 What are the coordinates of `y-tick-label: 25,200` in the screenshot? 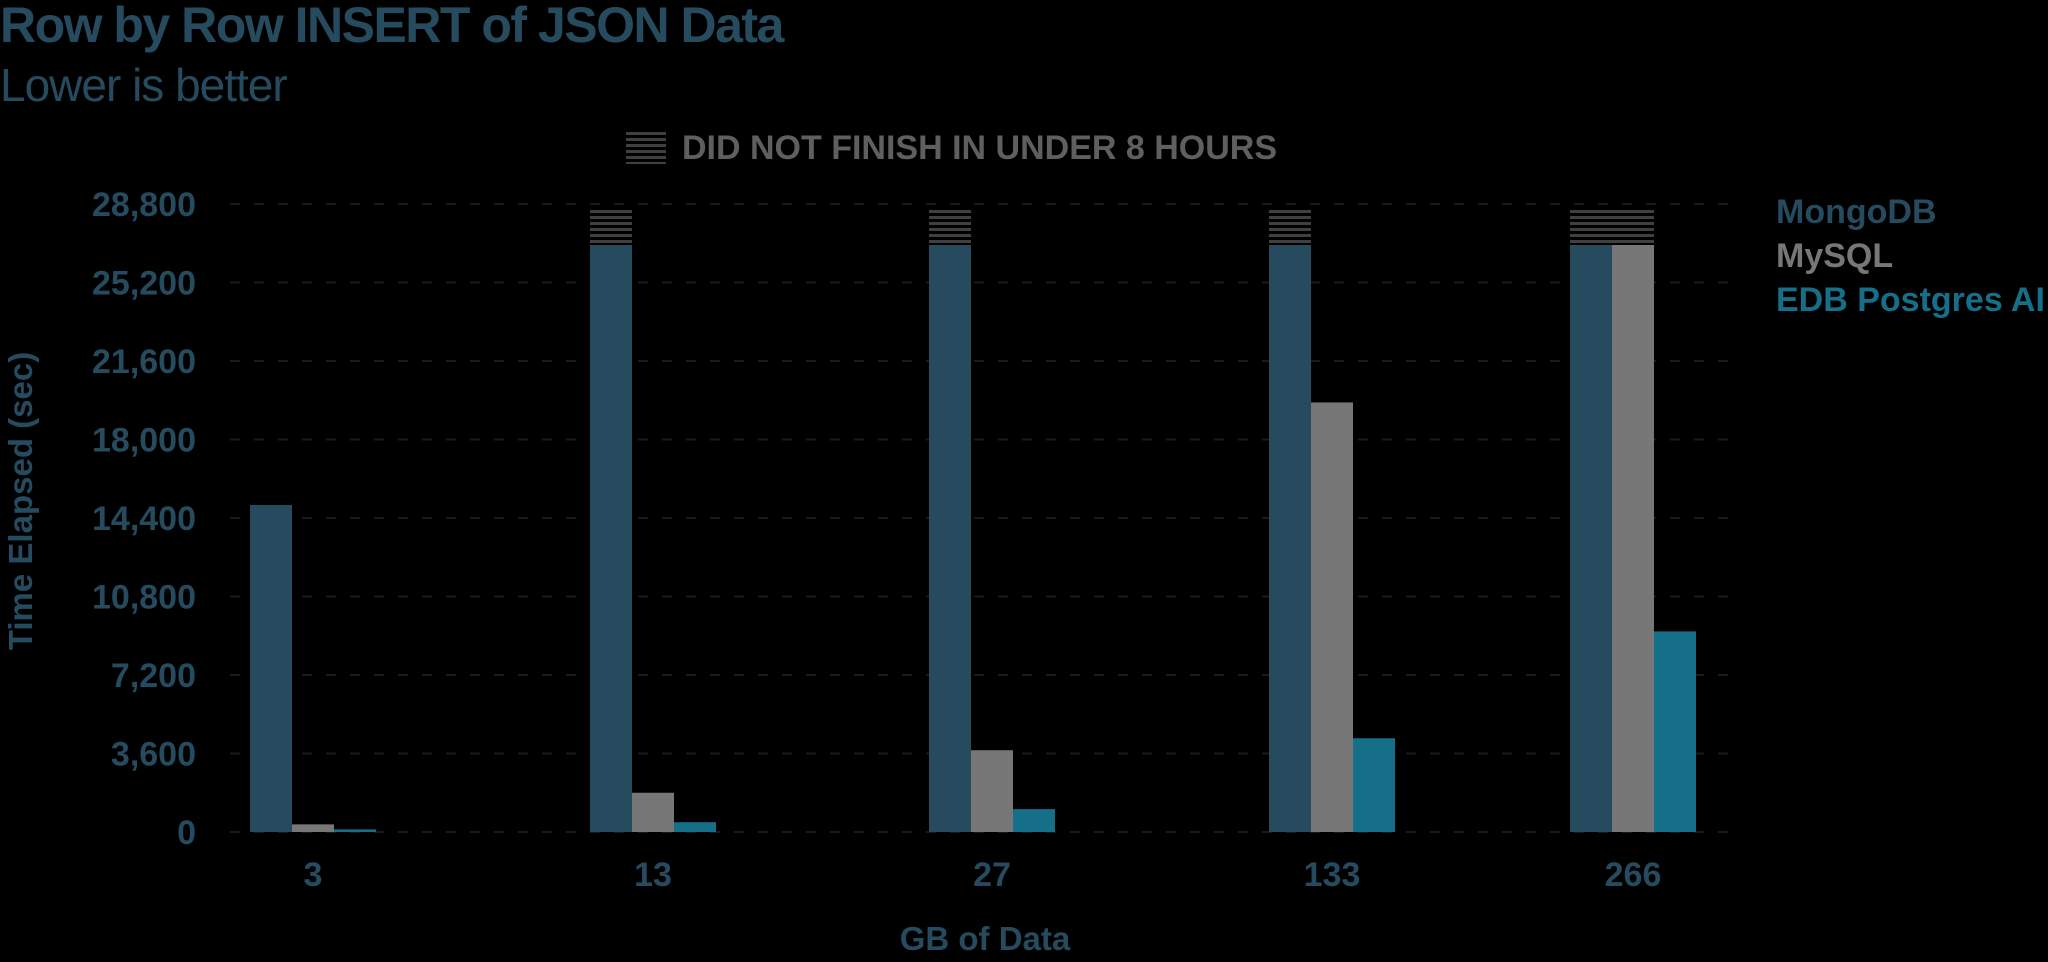 It's located at (144, 284).